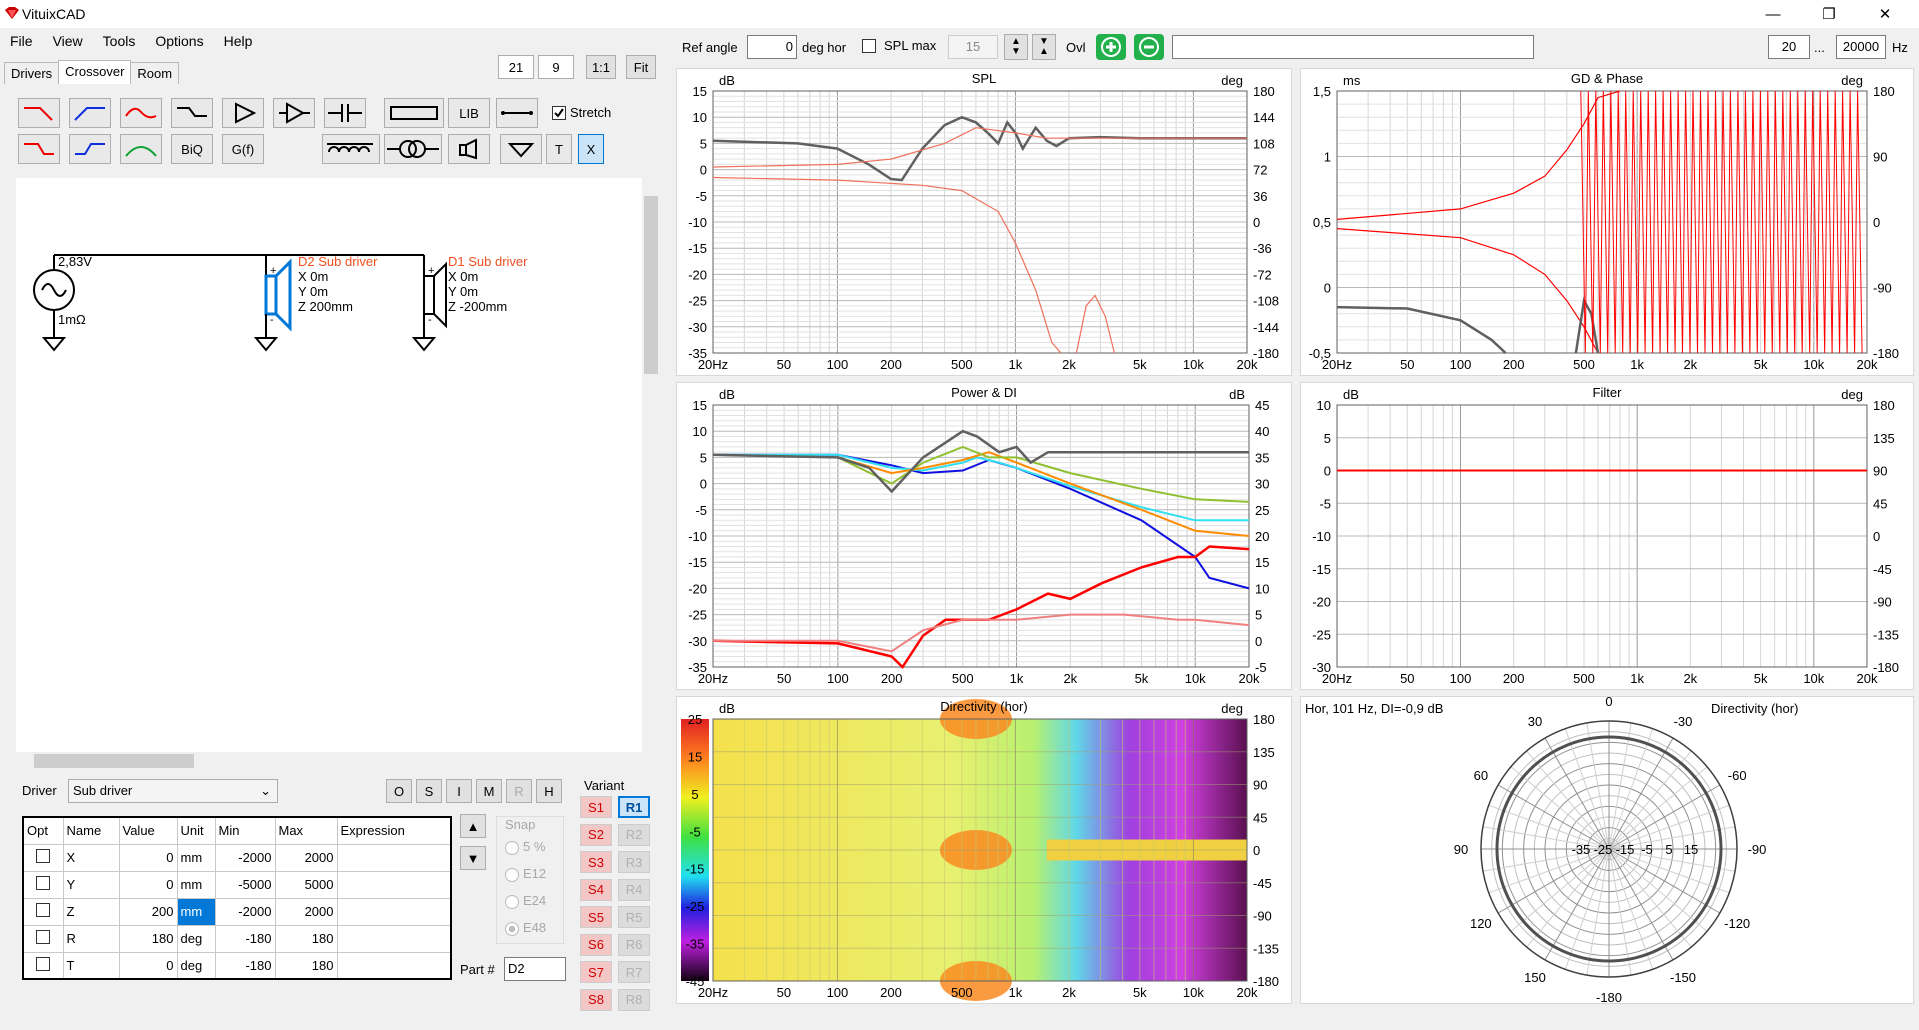 This screenshot has width=1919, height=1030. Describe the element at coordinates (1044, 47) in the screenshot. I see `spl-fit-button: ▼ ▲` at that location.